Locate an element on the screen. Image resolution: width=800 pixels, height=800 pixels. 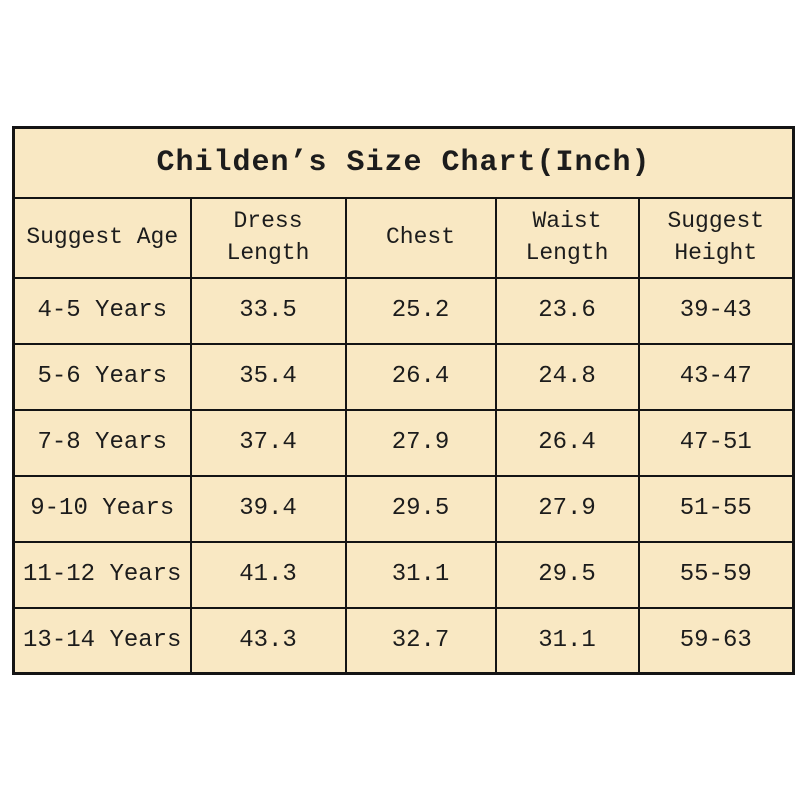
table-row: 9-10 Years 39.4 29.5 27.9 51-55 is located at coordinates (403, 508).